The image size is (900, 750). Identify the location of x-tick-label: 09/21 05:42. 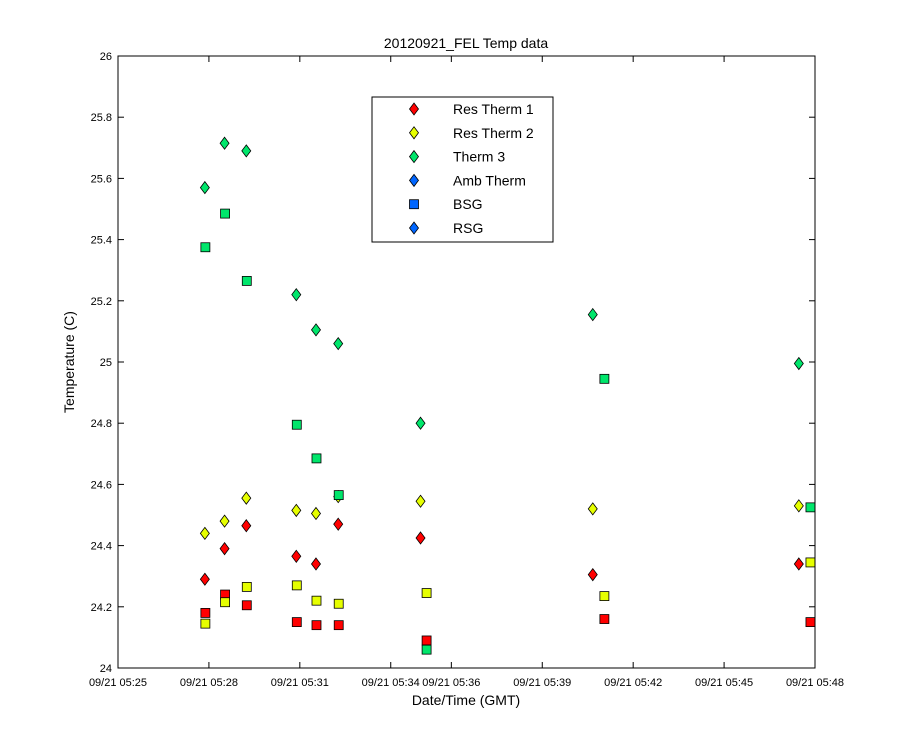
(633, 683).